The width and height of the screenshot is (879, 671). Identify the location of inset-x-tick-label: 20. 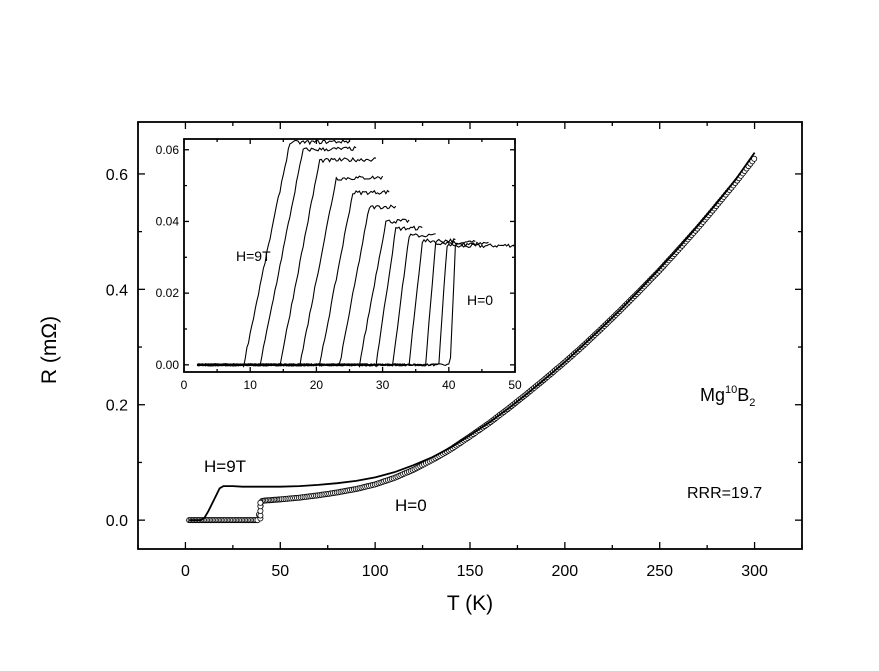
(317, 385).